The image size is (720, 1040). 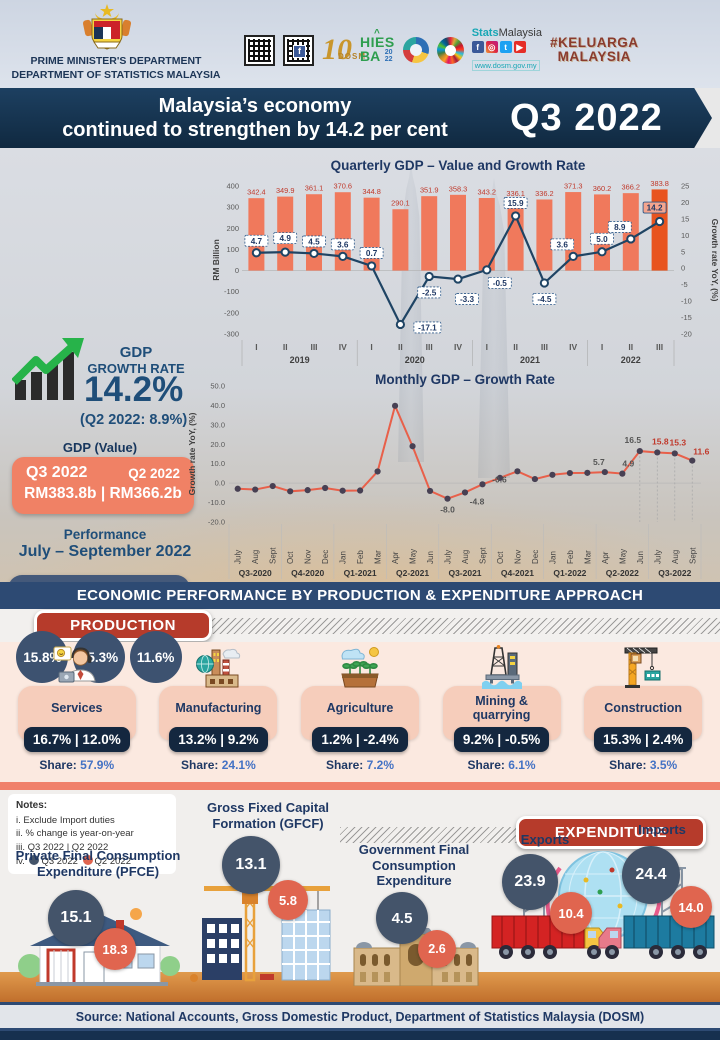 I want to click on svg-text: 370.6, so click(x=343, y=186).